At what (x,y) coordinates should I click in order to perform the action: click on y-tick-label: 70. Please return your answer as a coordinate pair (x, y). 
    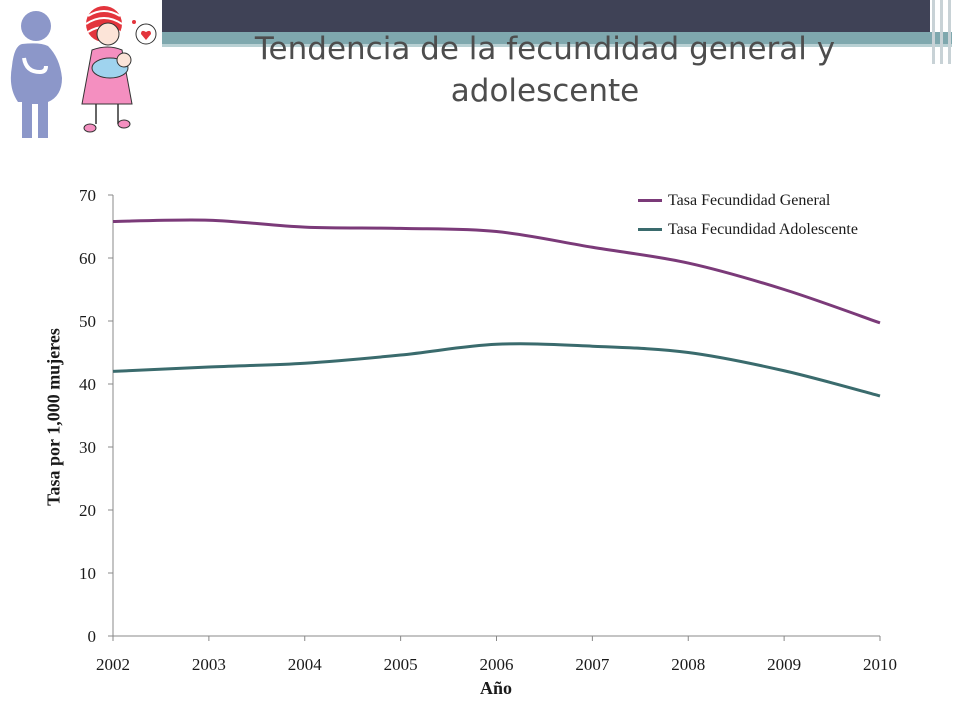
    Looking at the image, I should click on (87, 195).